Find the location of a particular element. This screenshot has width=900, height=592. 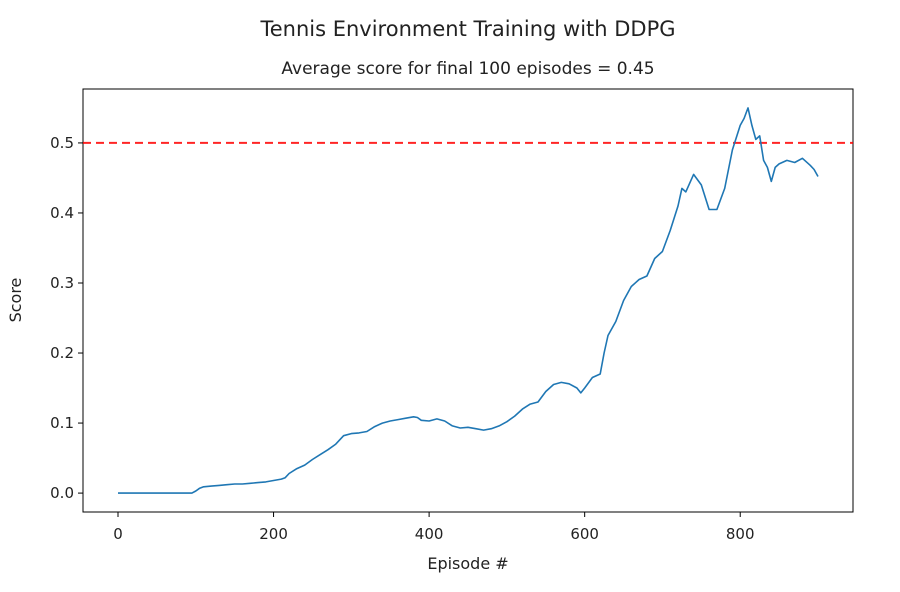

y-axis-label: Score is located at coordinates (15, 300).